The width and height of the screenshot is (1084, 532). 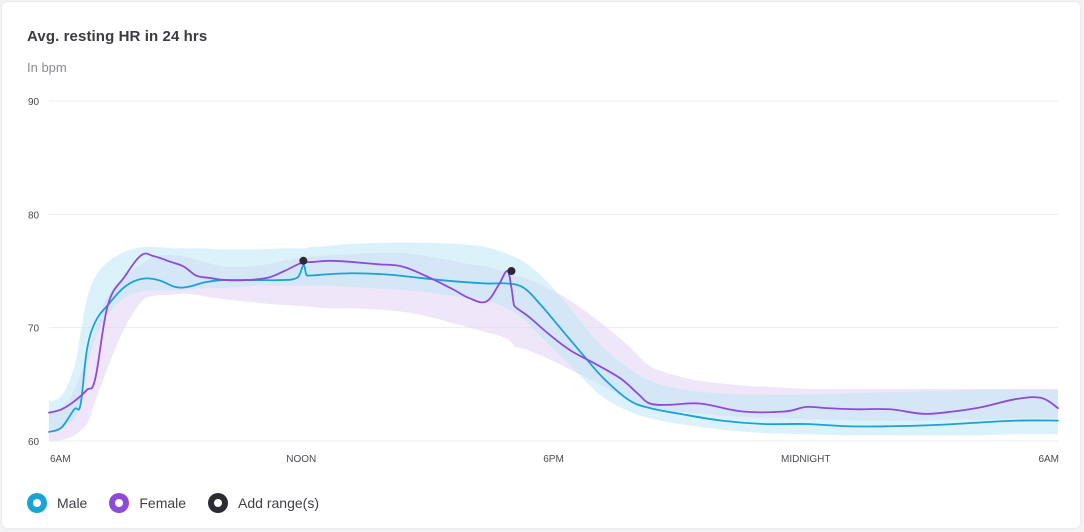 What do you see at coordinates (805, 459) in the screenshot?
I see `x-tick-label-midnight: MIDNIGHT` at bounding box center [805, 459].